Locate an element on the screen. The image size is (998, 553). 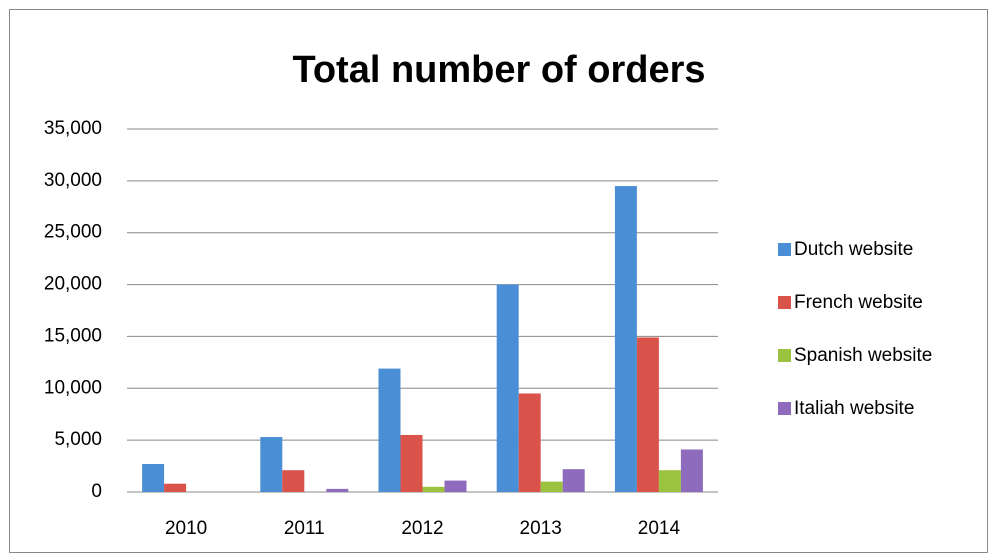
legend-label: Italiah website is located at coordinates (854, 408).